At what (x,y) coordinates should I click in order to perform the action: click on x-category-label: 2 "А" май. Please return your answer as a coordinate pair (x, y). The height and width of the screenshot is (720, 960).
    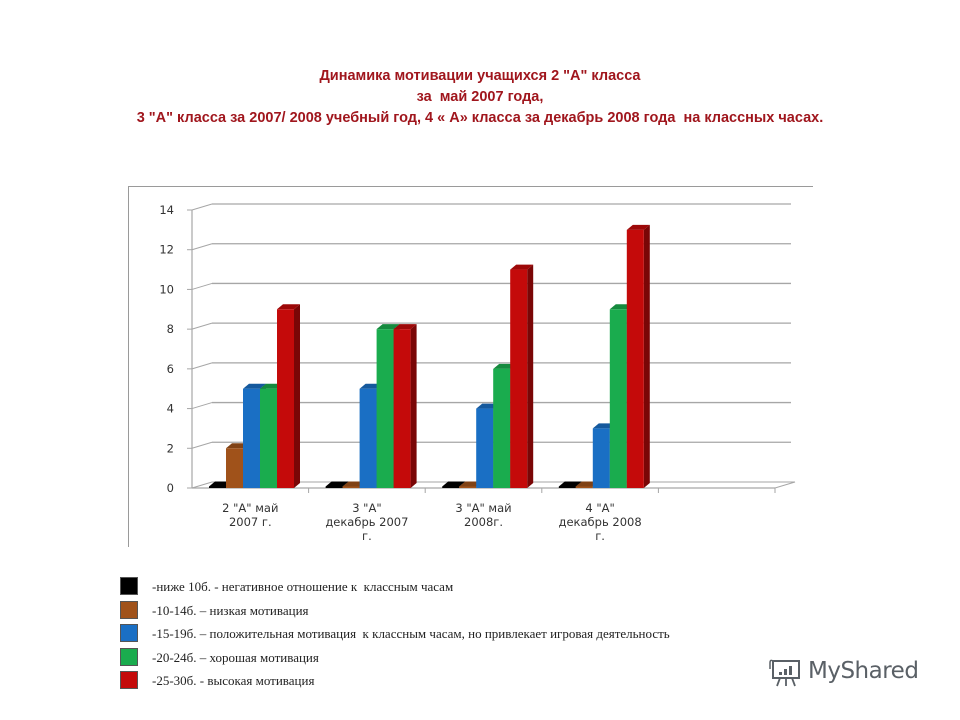
    Looking at the image, I should click on (250, 508).